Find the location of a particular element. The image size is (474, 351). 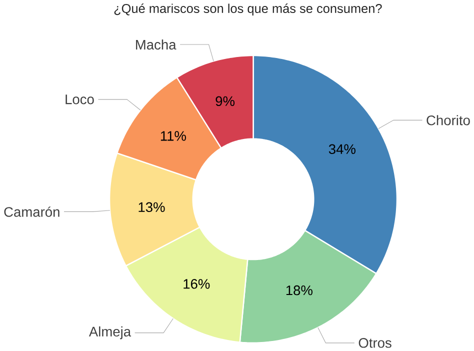

data-label: 34% is located at coordinates (342, 149).